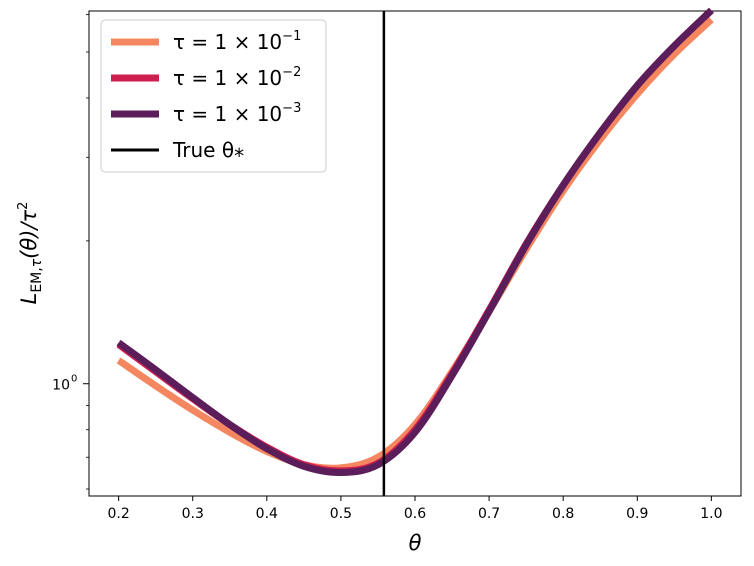 The width and height of the screenshot is (754, 566). Describe the element at coordinates (30, 253) in the screenshot. I see `y-axis-label: LEM,τ(θ)/τ2` at that location.